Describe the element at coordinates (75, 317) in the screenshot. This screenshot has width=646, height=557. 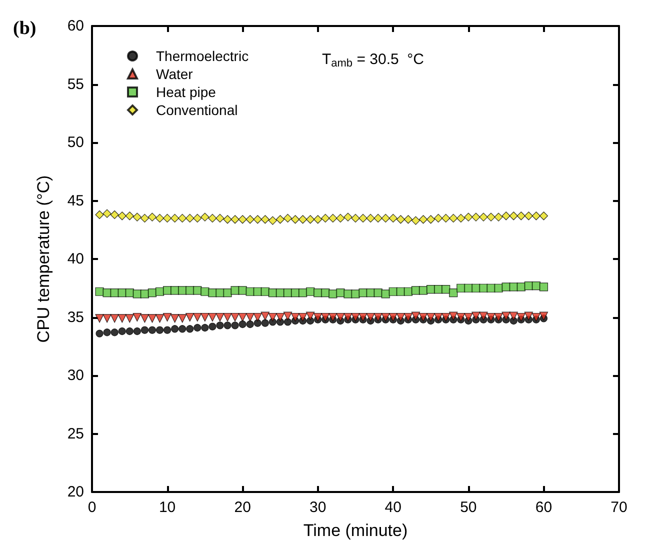
I see `y-tick-label: 35` at that location.